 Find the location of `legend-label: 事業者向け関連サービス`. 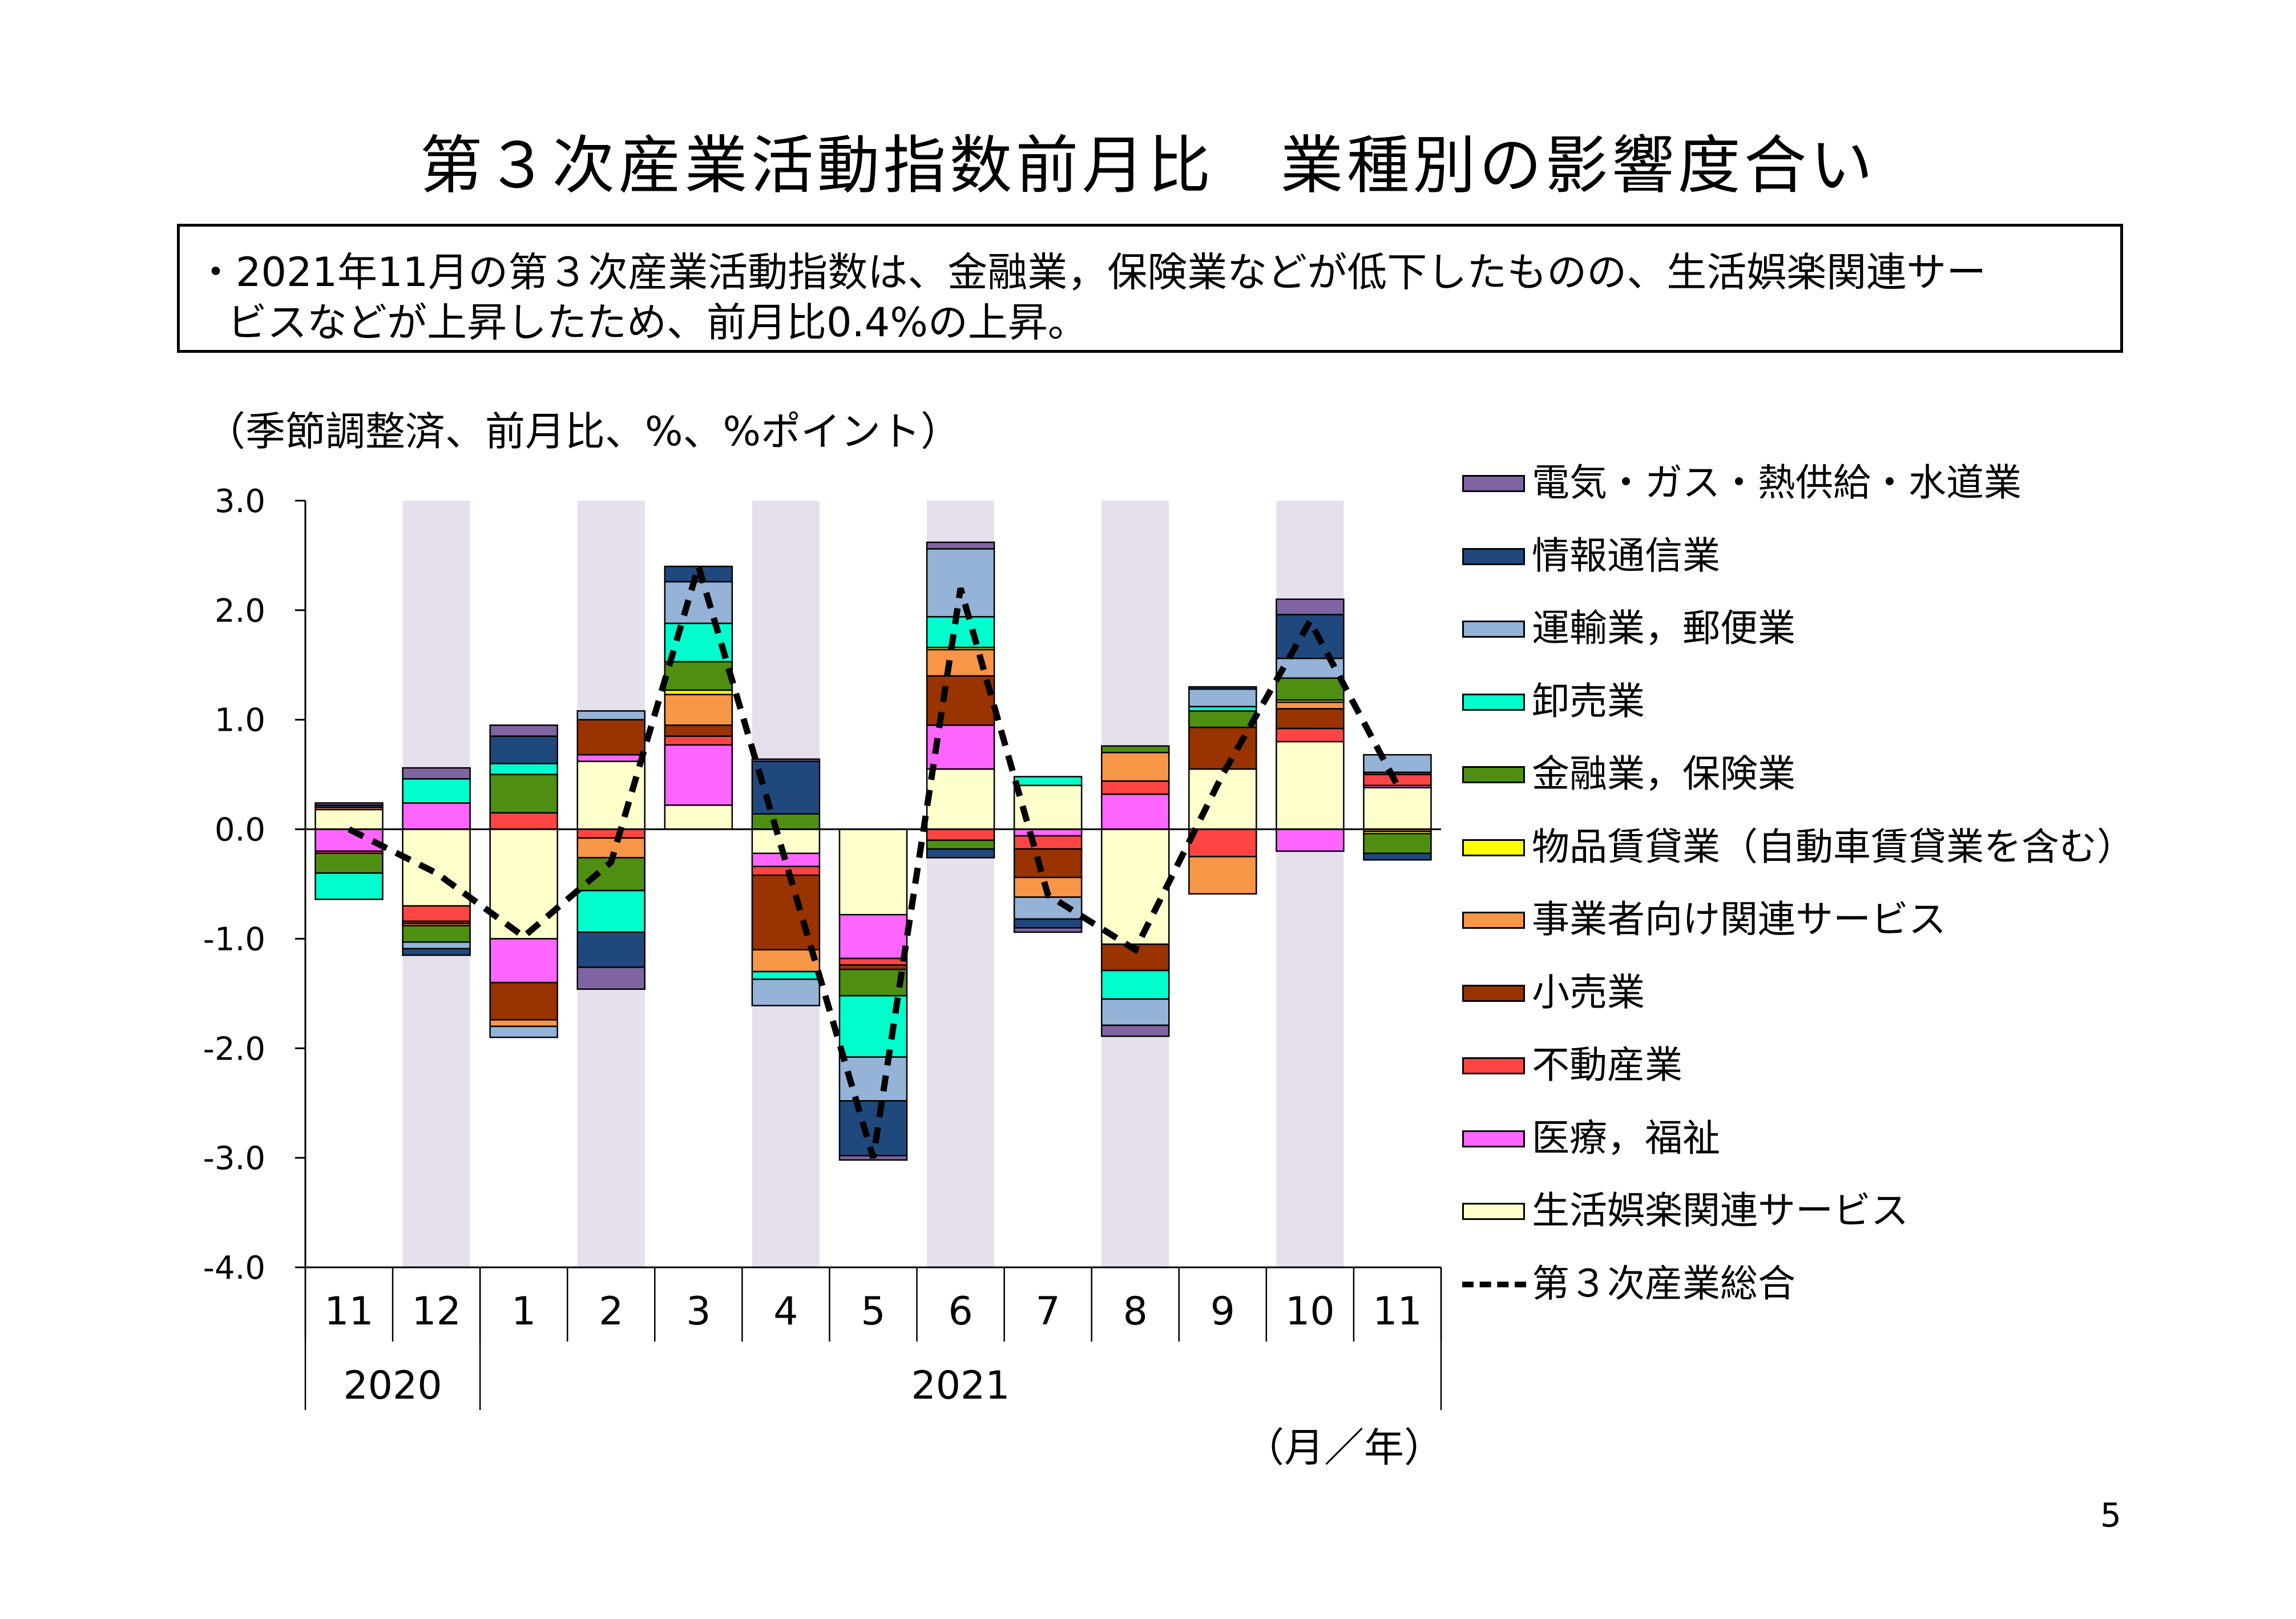

legend-label: 事業者向け関連サービス is located at coordinates (1739, 919).